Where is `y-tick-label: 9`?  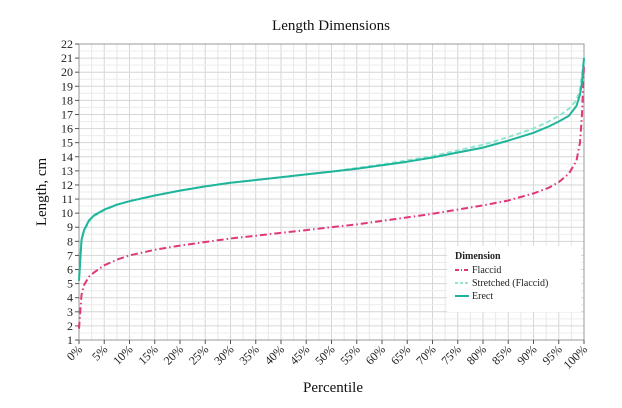
y-tick-label: 9 is located at coordinates (70, 227).